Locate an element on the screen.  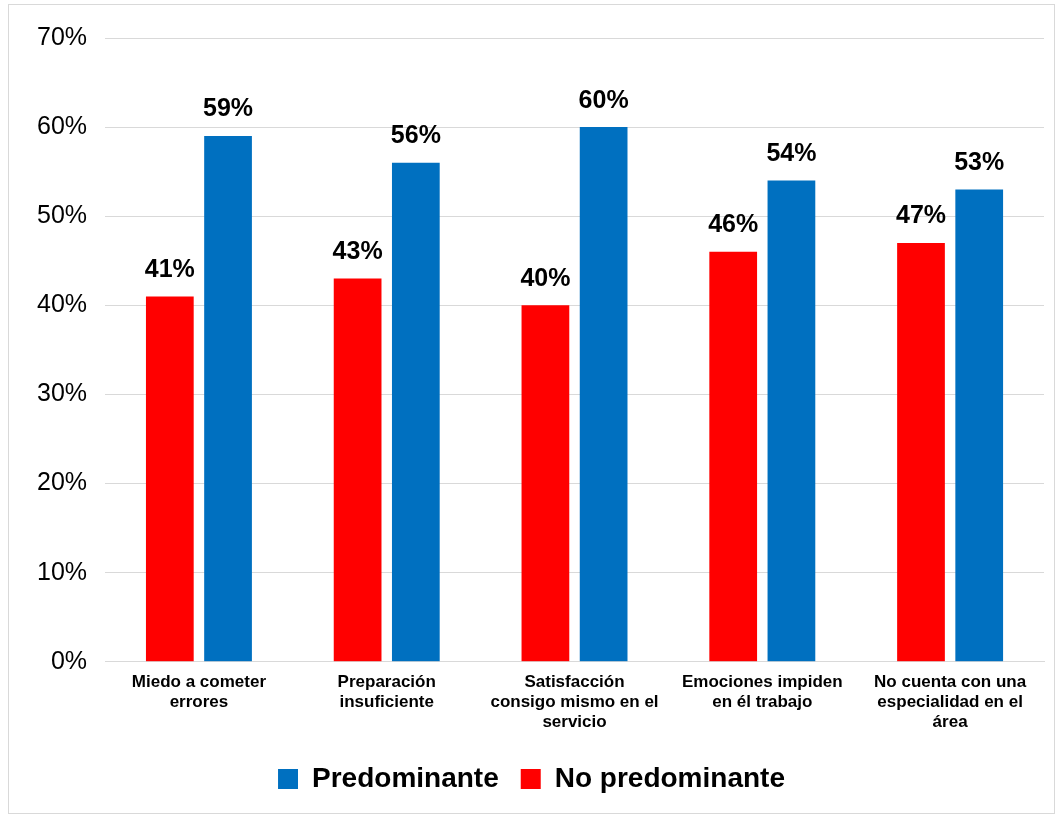
data-label: 59% is located at coordinates (228, 107).